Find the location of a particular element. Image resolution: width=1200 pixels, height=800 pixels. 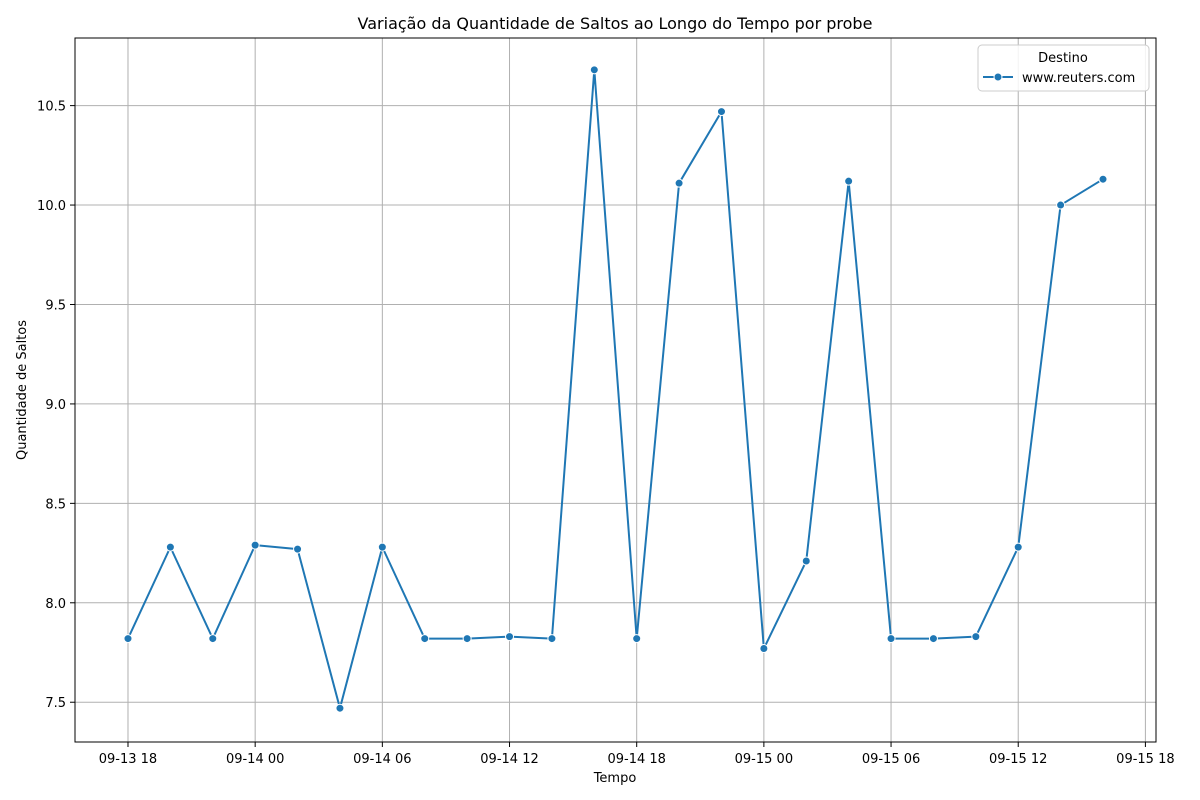

legend-frame is located at coordinates (1063, 68).